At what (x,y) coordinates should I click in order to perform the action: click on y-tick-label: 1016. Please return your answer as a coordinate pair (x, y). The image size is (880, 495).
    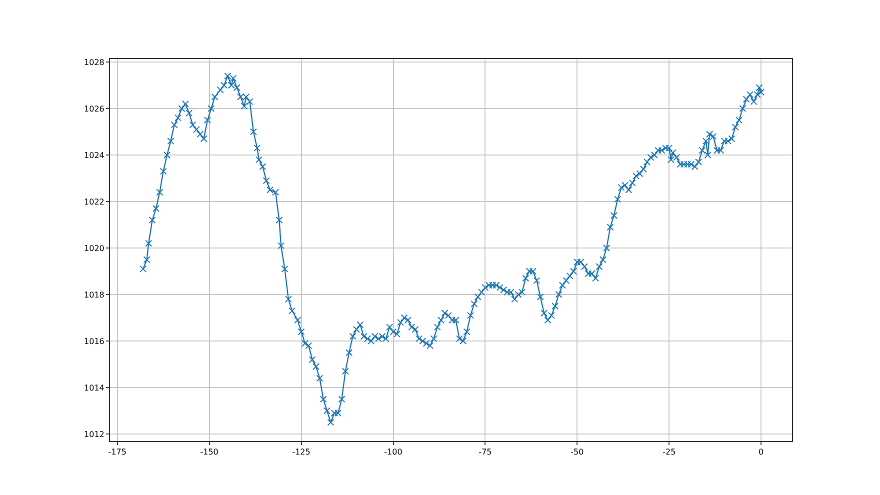
    Looking at the image, I should click on (94, 341).